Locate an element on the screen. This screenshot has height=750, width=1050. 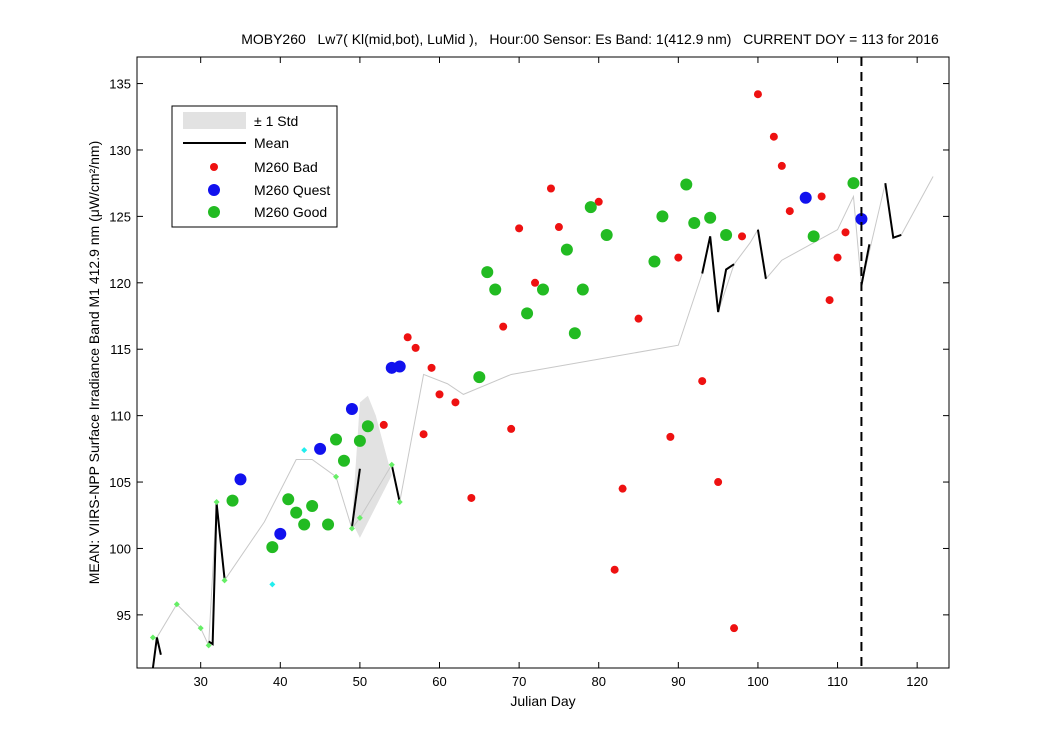
legend-bad-swatch is located at coordinates (214, 167).